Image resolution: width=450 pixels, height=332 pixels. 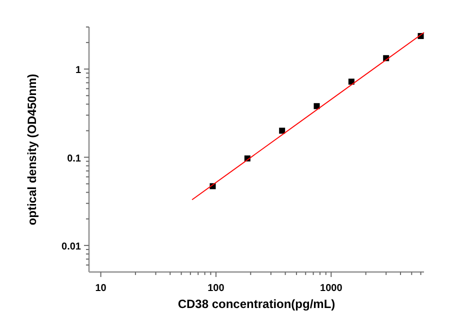 What do you see at coordinates (257, 304) in the screenshot?
I see `x-axis-title: CD38 concentration(pg/mL)` at bounding box center [257, 304].